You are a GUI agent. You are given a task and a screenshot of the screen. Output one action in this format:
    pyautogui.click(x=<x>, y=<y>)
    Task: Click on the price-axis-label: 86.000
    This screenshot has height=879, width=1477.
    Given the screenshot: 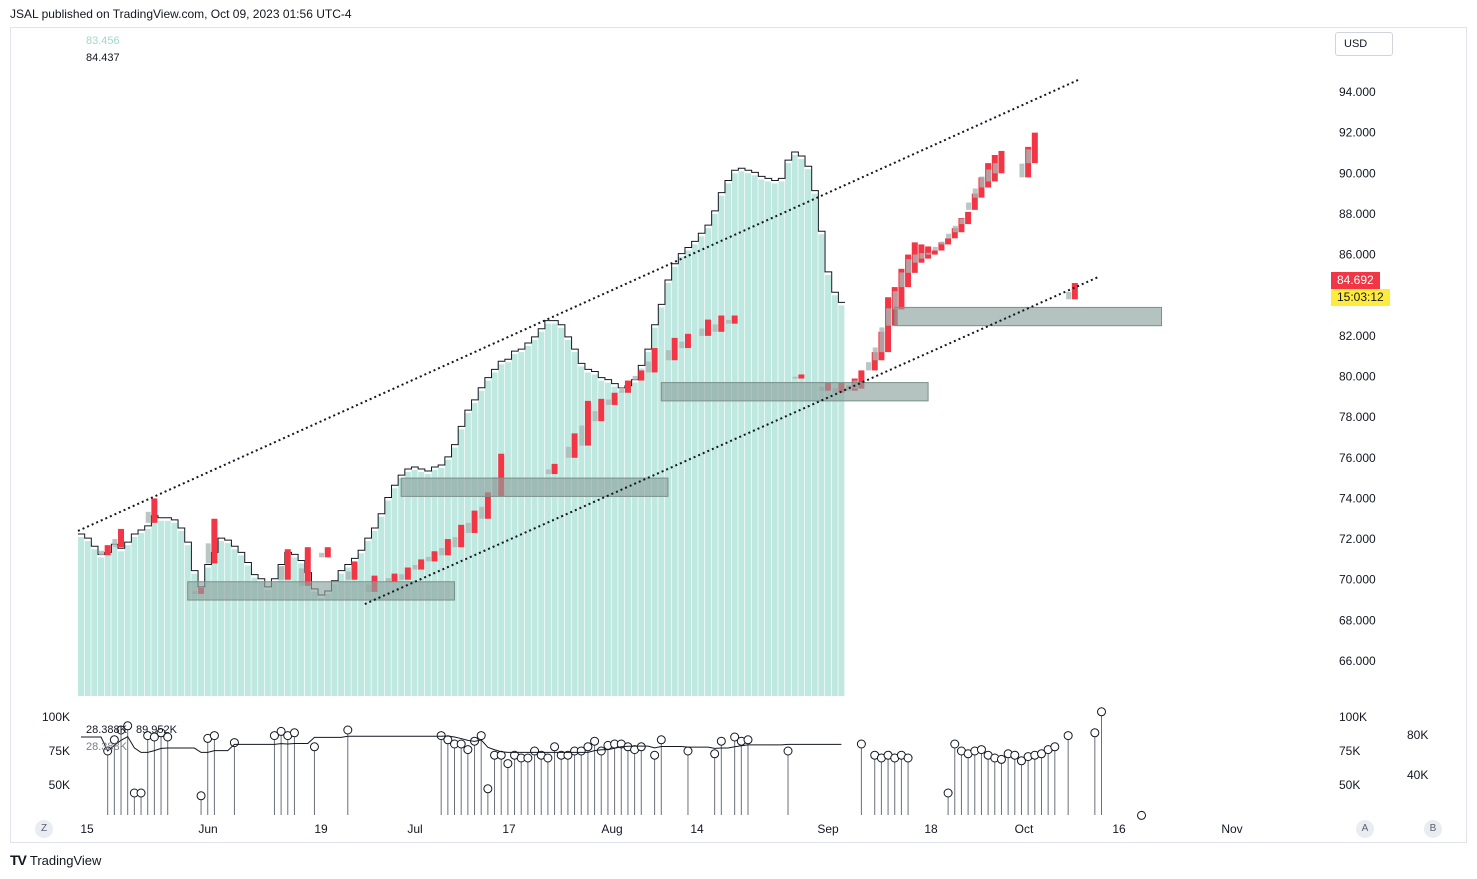 What is the action you would take?
    pyautogui.click(x=1357, y=255)
    